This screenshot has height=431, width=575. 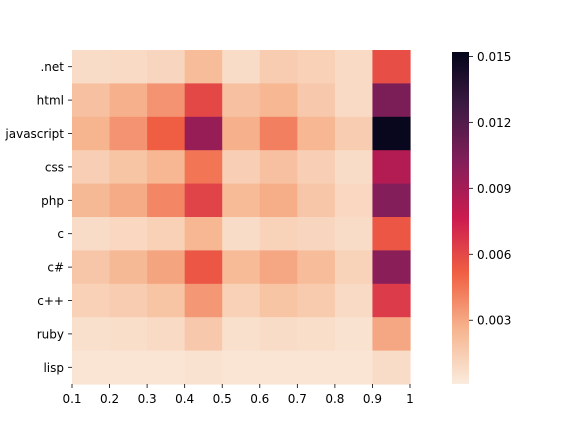 What do you see at coordinates (494, 255) in the screenshot?
I see `colorbar-tick-label: 0.006` at bounding box center [494, 255].